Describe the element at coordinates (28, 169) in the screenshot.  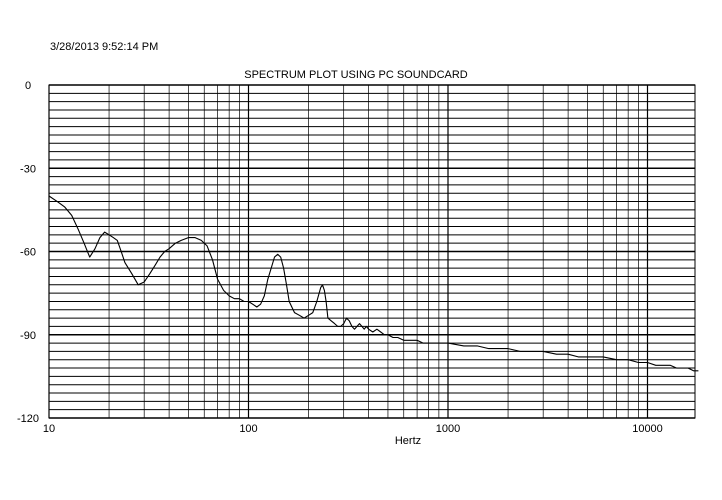
I see `y-tick-label: -30` at that location.